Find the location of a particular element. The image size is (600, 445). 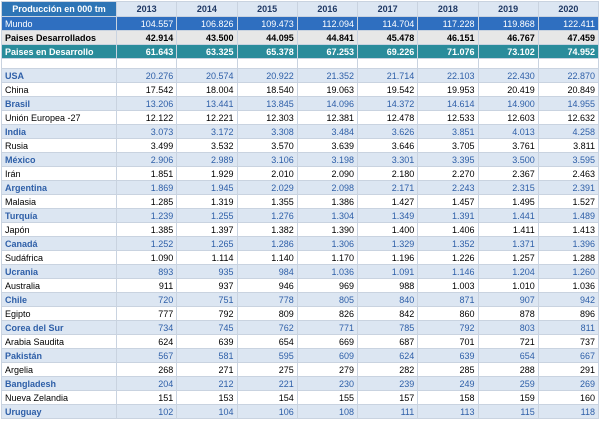

value-cell: 20.419 is located at coordinates (508, 89).